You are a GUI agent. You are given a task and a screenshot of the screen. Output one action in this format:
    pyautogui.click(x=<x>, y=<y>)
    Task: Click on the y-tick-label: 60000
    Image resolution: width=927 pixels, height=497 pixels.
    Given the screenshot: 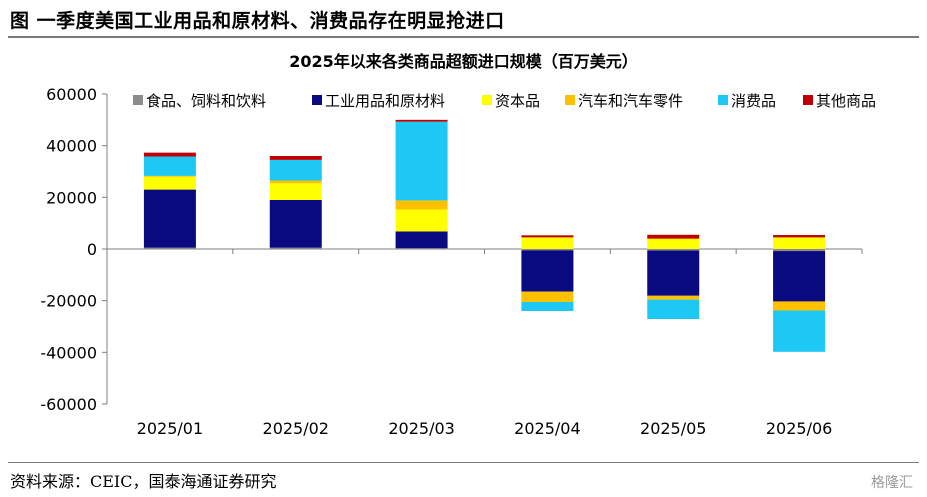 What is the action you would take?
    pyautogui.click(x=71, y=94)
    